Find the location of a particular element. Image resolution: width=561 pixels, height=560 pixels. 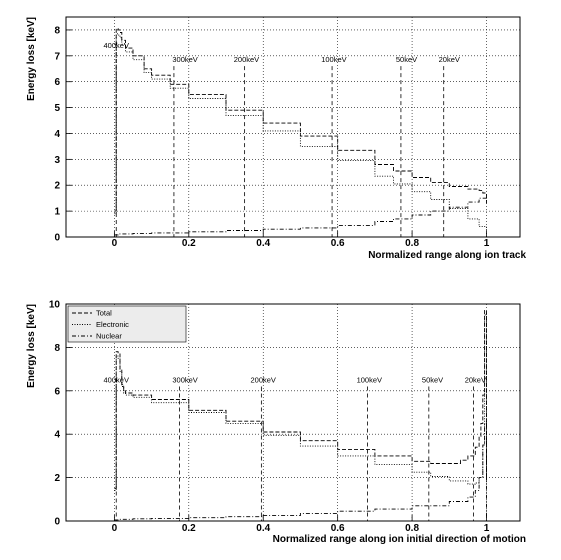

legend: Total Electronic Nuclear is located at coordinates (127, 324).